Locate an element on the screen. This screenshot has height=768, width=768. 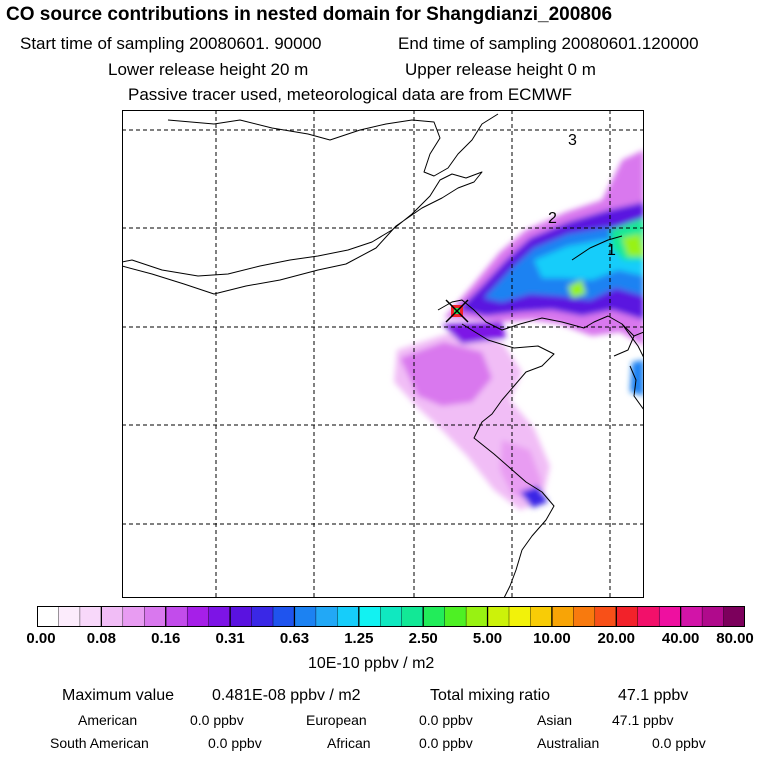
region-name: European is located at coordinates (336, 720).